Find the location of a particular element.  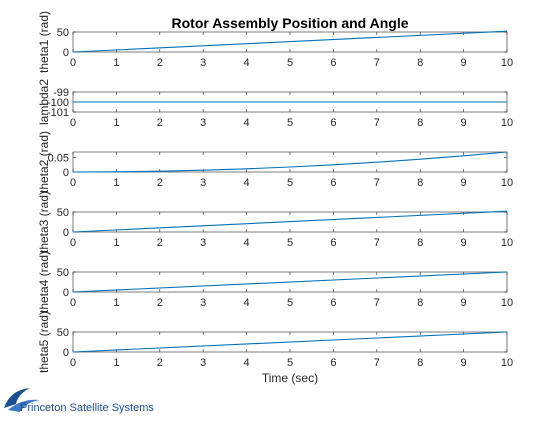

subplot-4: 0 1 2 3 4 5 6 7 8 9 10 0 50 theta3 (rad) is located at coordinates (275, 222).